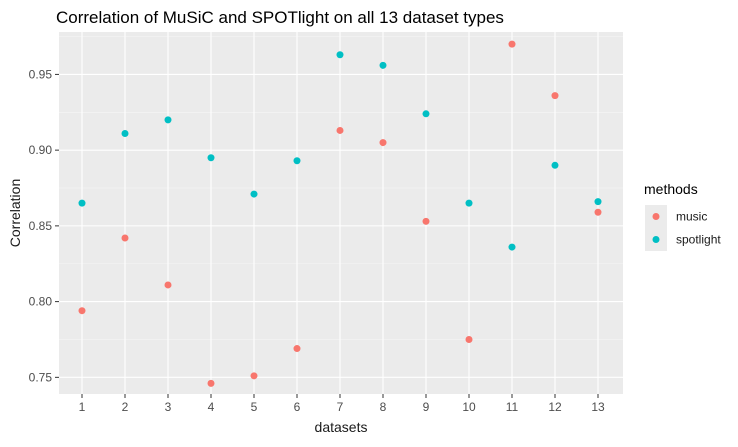 The height and width of the screenshot is (447, 738). Describe the element at coordinates (469, 407) in the screenshot. I see `x-tick-label: 10` at that location.